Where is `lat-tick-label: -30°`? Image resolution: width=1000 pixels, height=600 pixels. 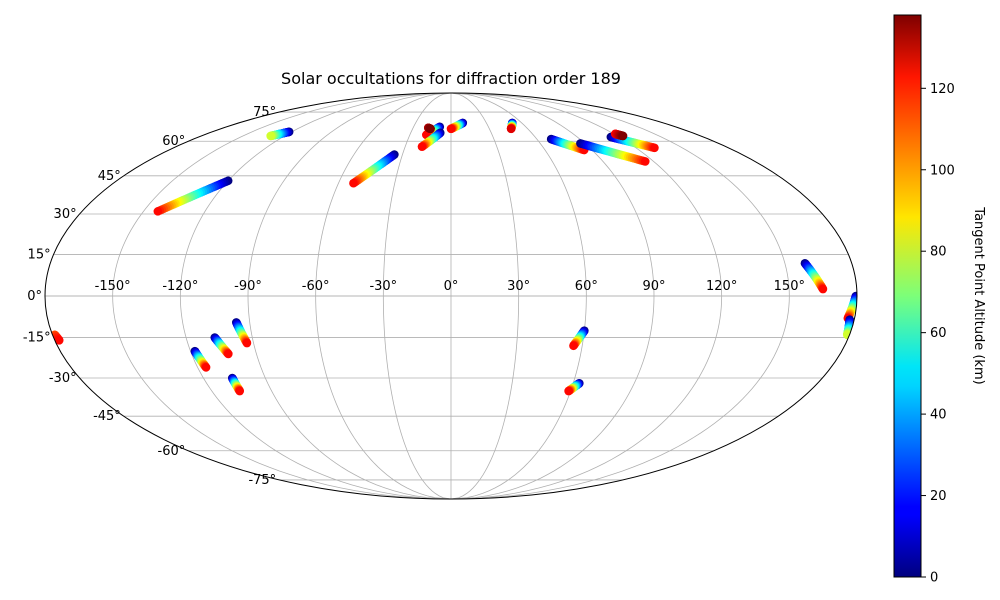 lat-tick-label: -30° is located at coordinates (63, 378).